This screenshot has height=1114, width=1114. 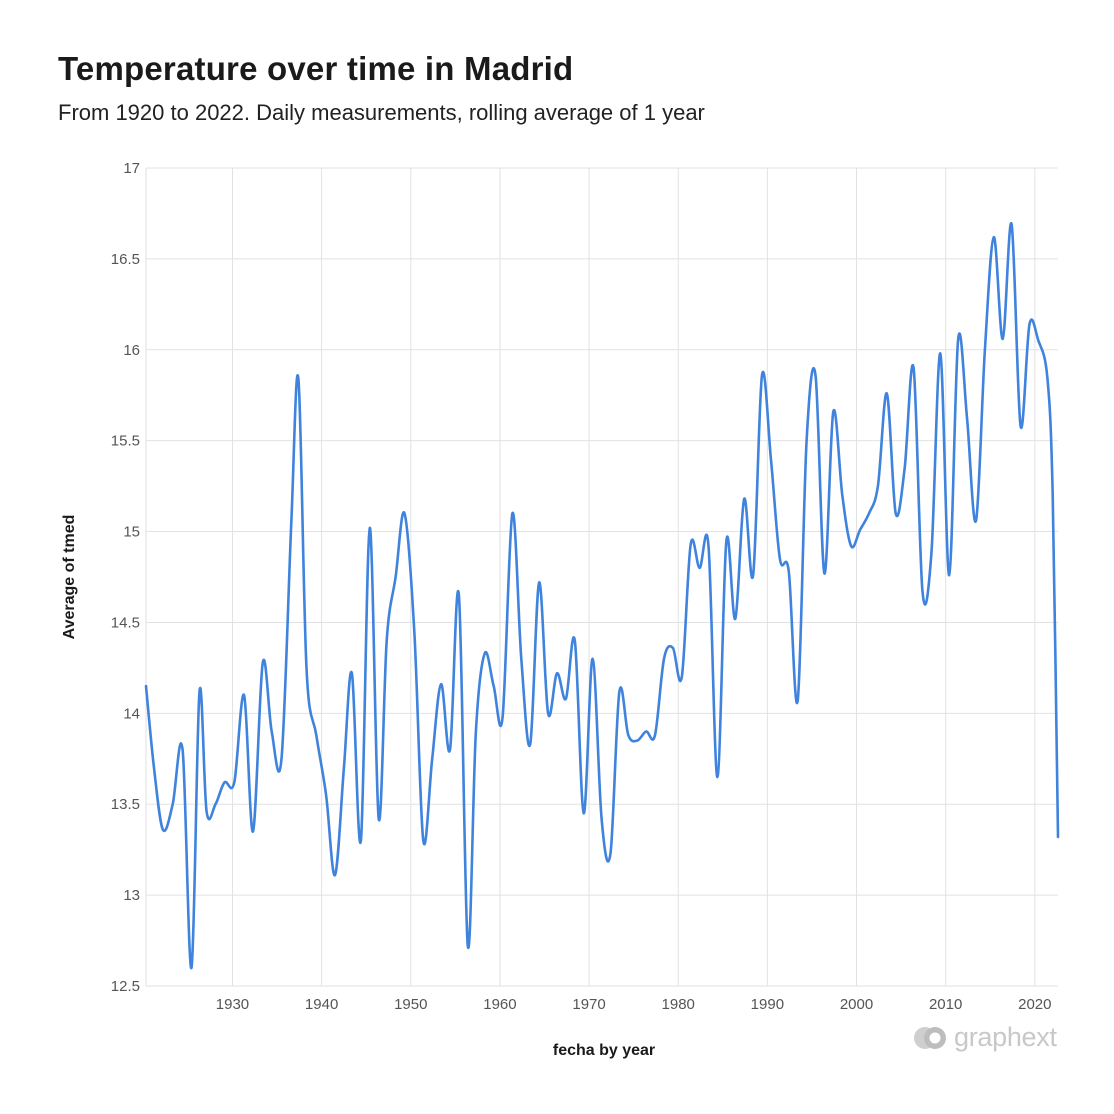 I want to click on x-axis-title: fecha by year, so click(x=604, y=1050).